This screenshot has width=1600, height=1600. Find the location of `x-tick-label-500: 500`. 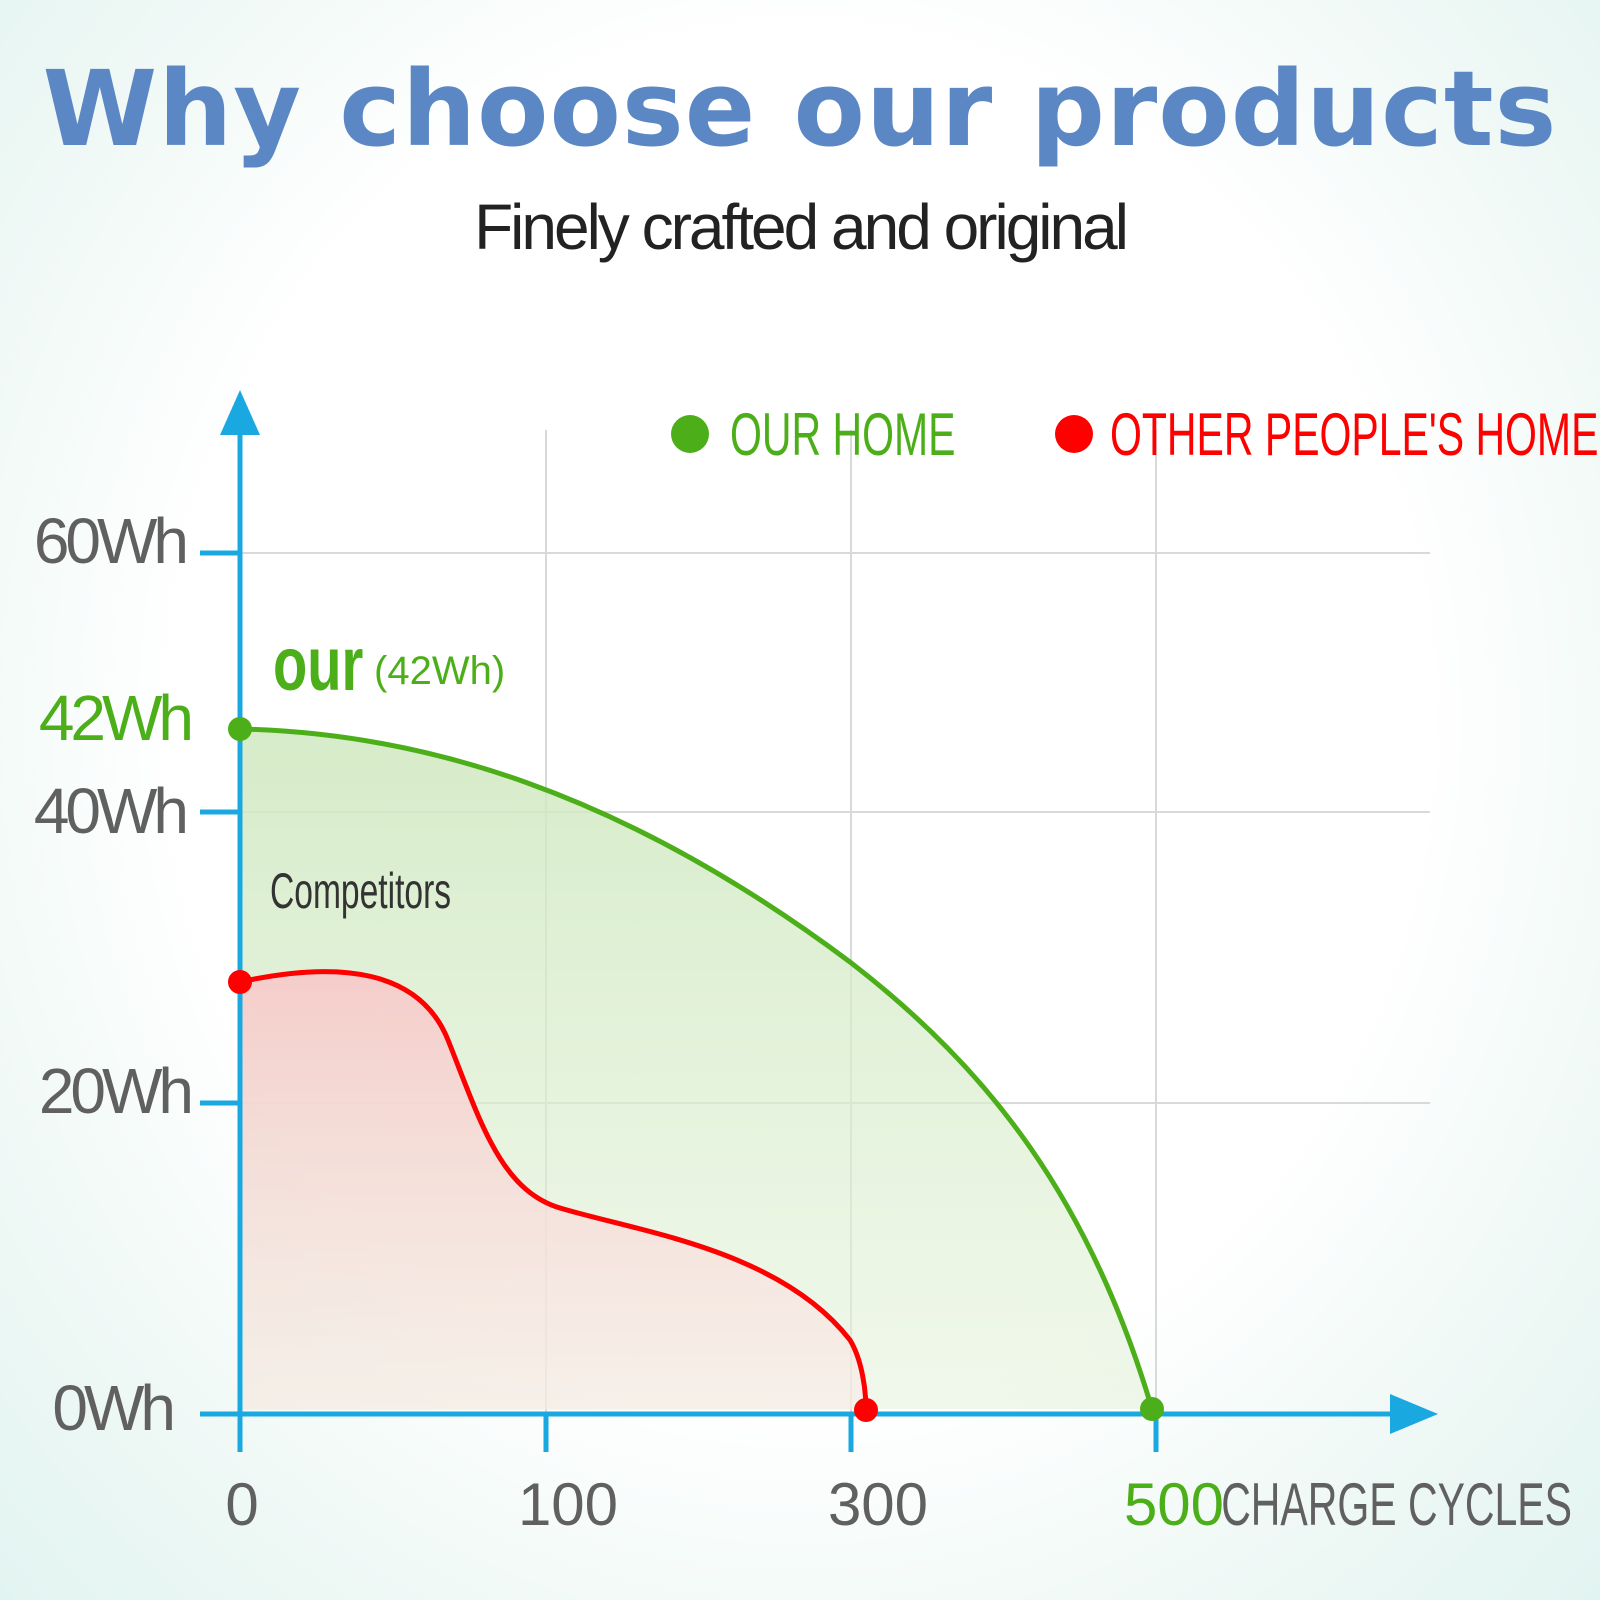

x-tick-label-500: 500 is located at coordinates (1174, 1504).